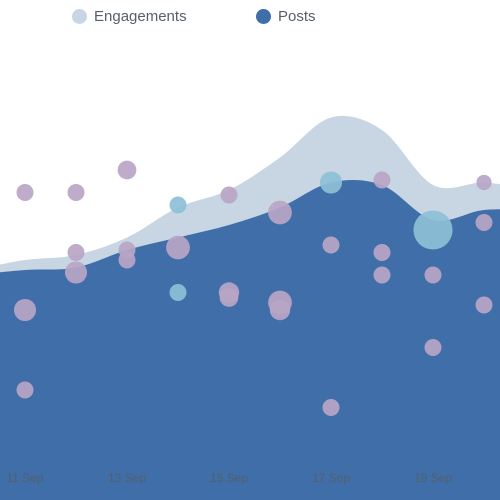  I want to click on x-tick-label: 11 Sep, so click(24, 478).